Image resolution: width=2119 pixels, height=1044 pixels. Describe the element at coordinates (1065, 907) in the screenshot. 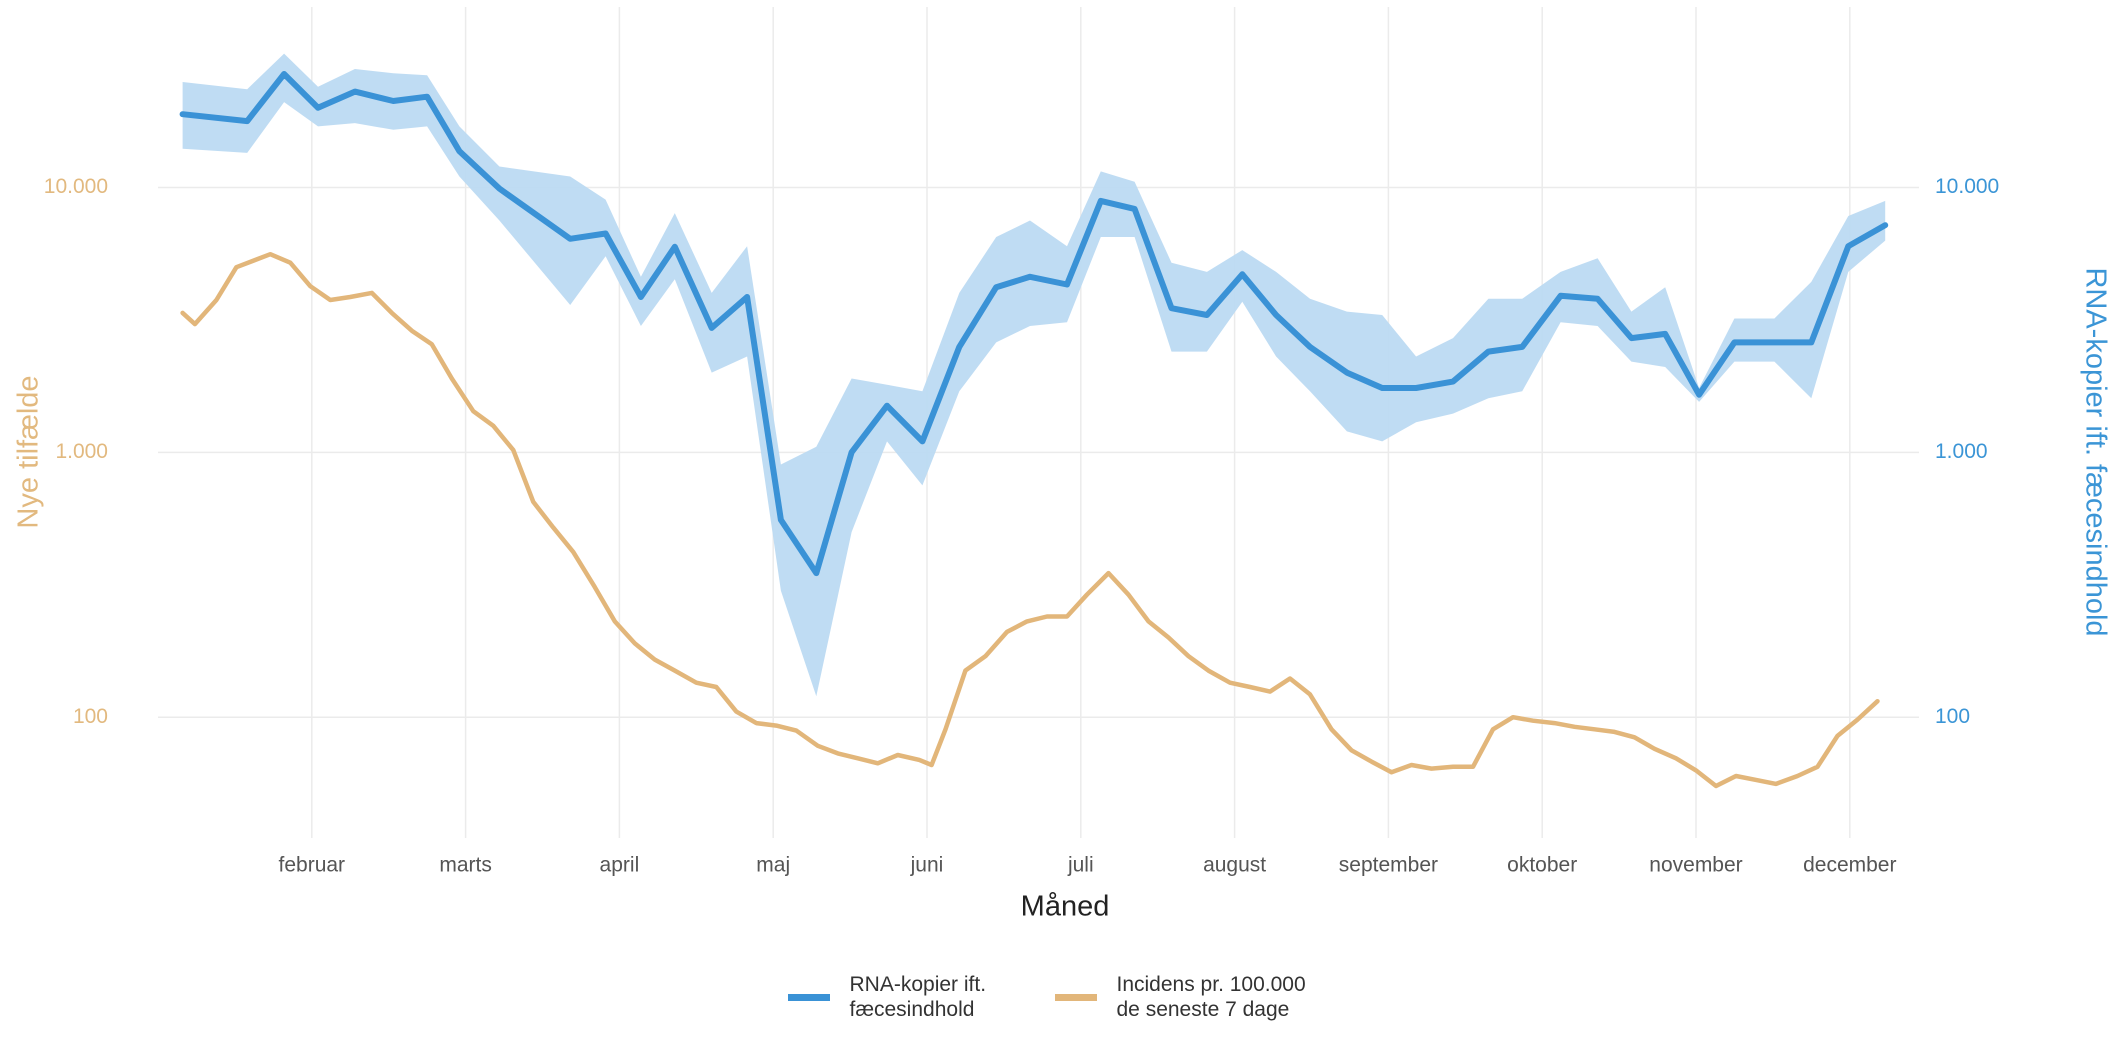

I see `x-axis-title: Måned` at that location.